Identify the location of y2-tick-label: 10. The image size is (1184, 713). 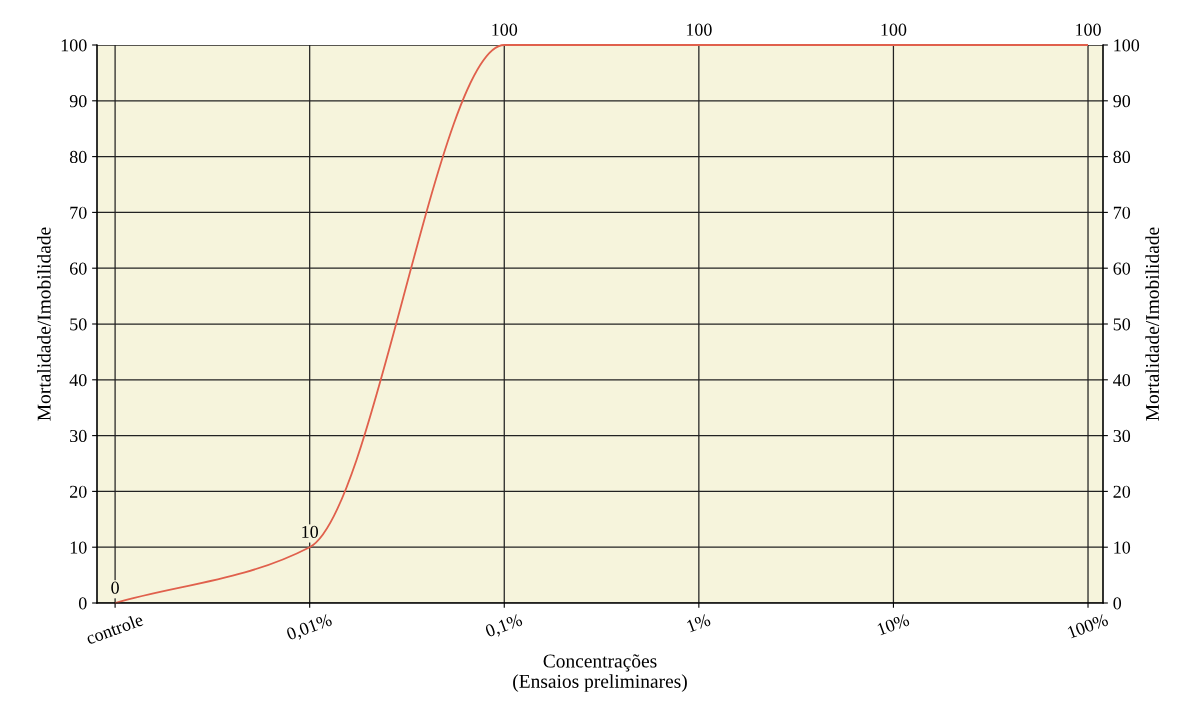
(1122, 547).